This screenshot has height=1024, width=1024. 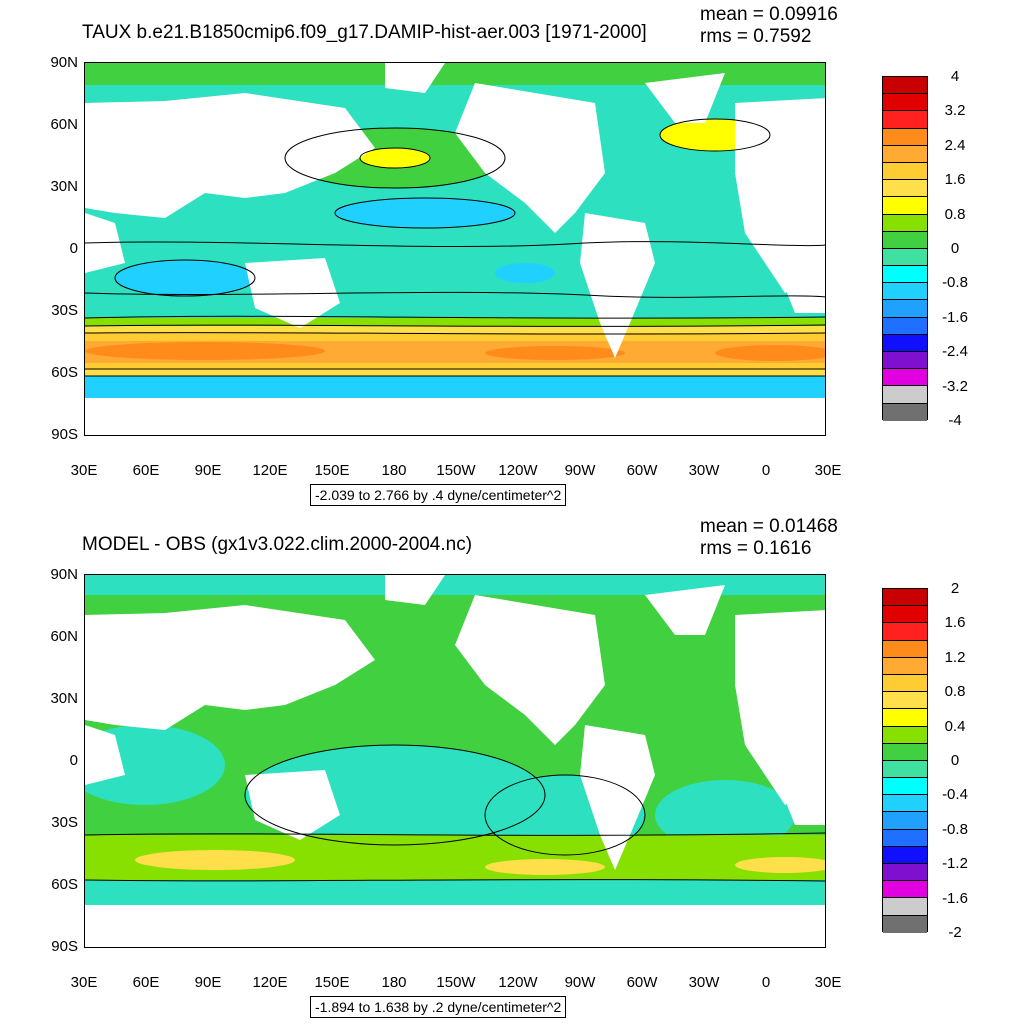 I want to click on colorbar-label: 0.4, so click(x=955, y=726).